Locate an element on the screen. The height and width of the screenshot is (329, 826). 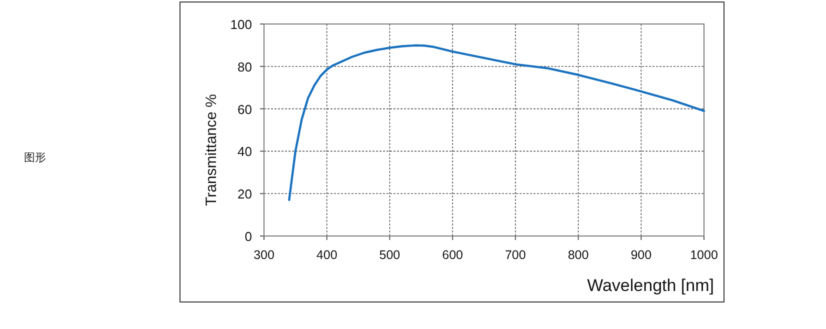
x-tick-label: 400 is located at coordinates (327, 255).